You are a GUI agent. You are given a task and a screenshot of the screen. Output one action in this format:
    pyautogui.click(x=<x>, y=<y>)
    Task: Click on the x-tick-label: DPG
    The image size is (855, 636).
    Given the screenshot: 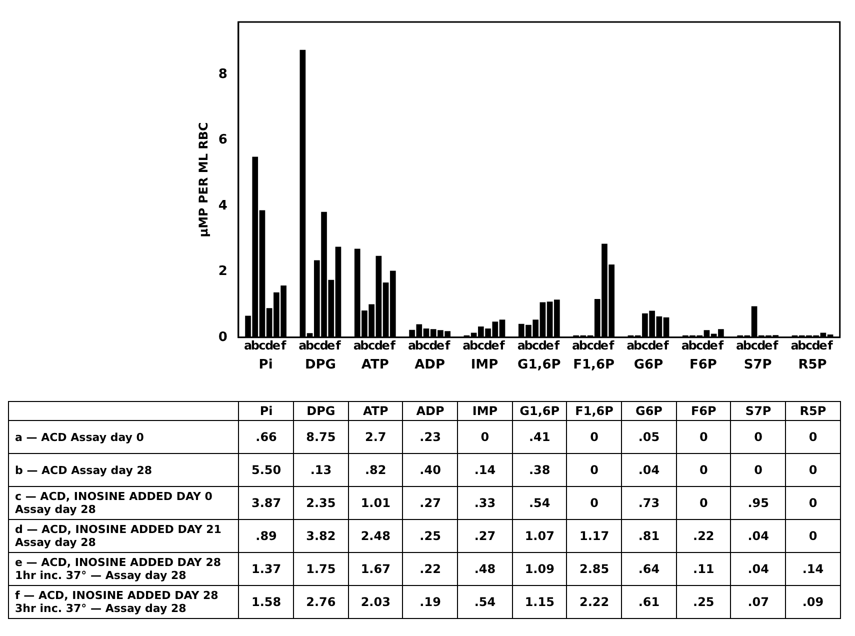 What is the action you would take?
    pyautogui.click(x=320, y=365)
    